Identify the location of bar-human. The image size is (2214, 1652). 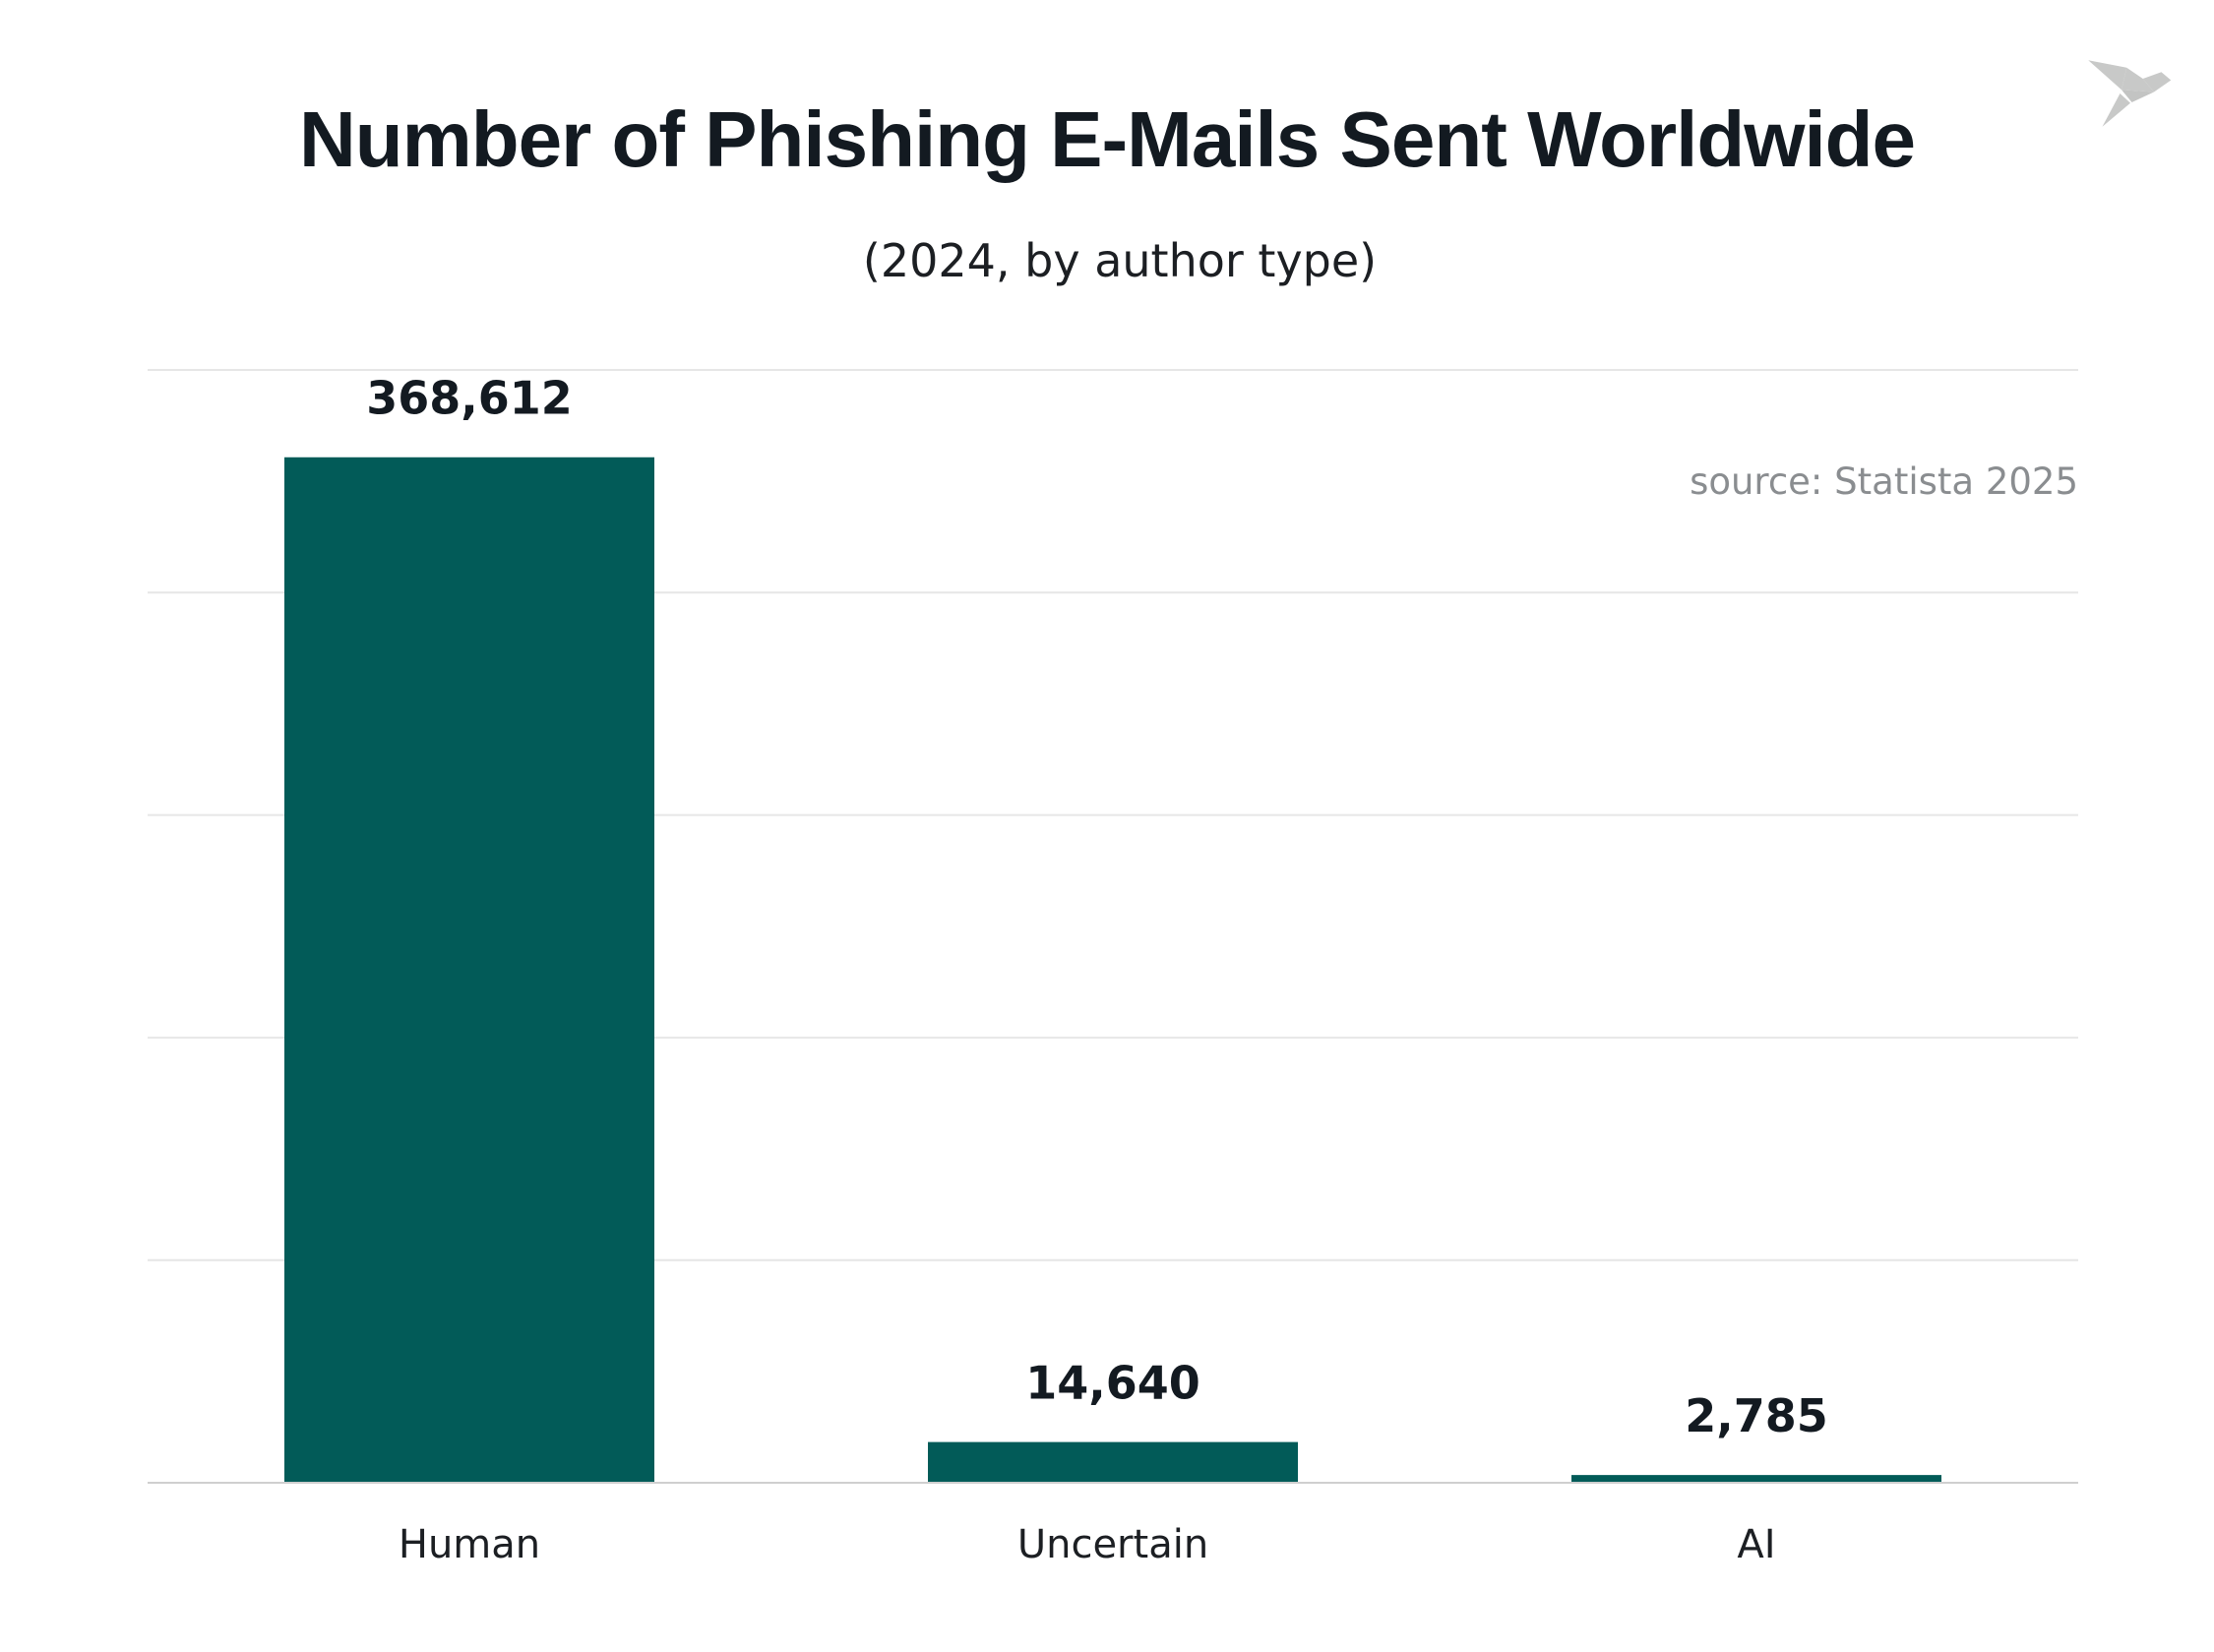
(469, 970).